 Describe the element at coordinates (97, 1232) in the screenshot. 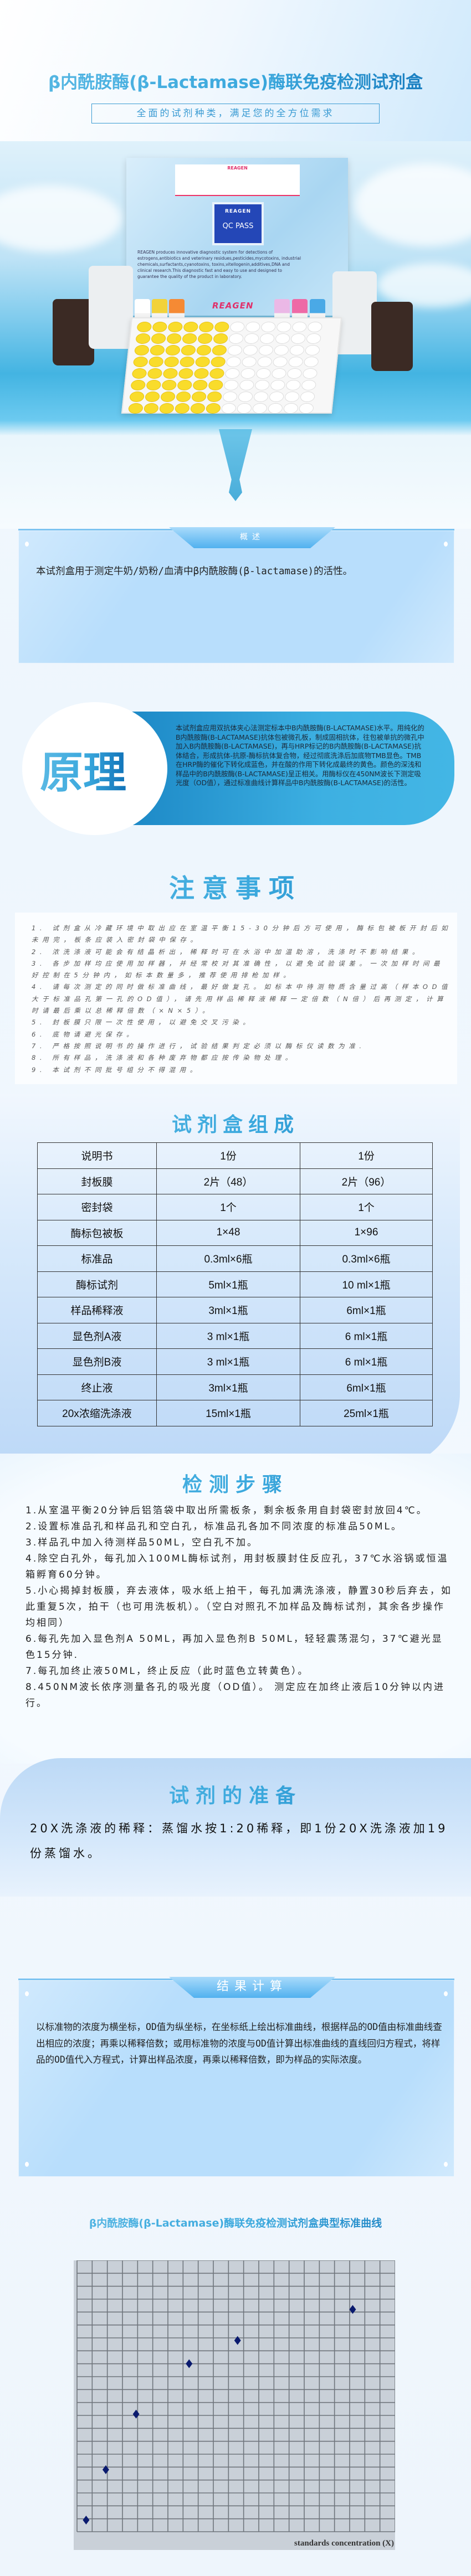

I see `component-name: 酶标包被板` at that location.